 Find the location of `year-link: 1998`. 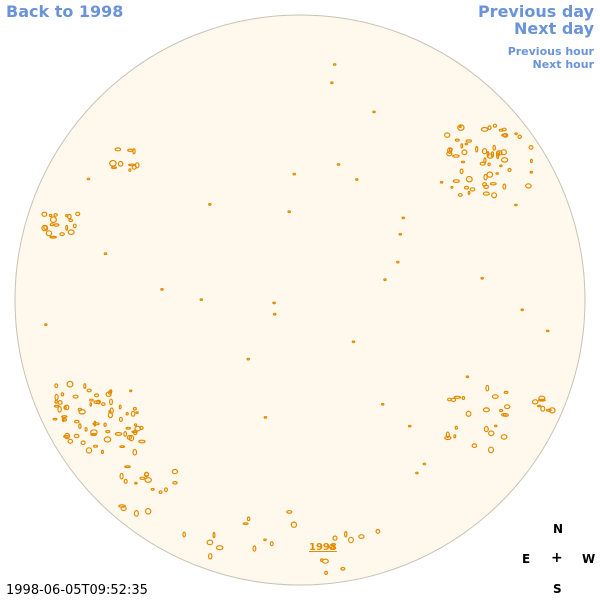

year-link: 1998 is located at coordinates (323, 547).